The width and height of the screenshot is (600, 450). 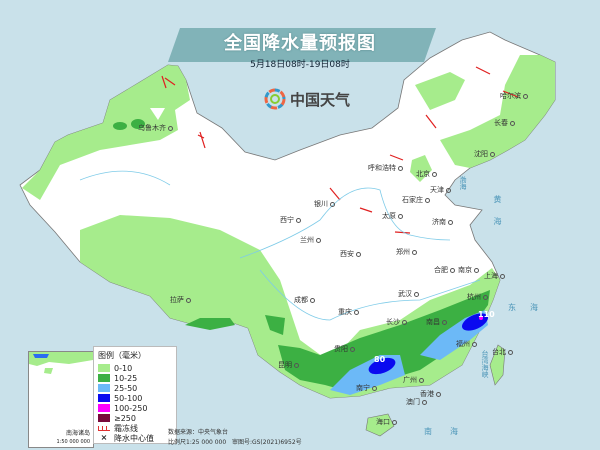 I want to click on city-label: 成都, so click(x=304, y=300).